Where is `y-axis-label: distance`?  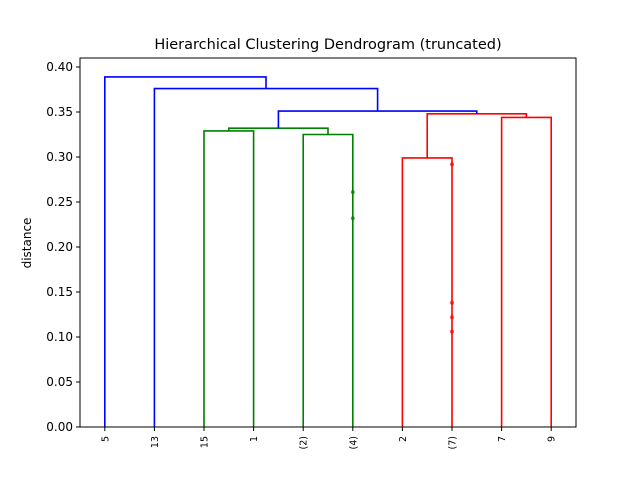
y-axis-label: distance is located at coordinates (27, 243).